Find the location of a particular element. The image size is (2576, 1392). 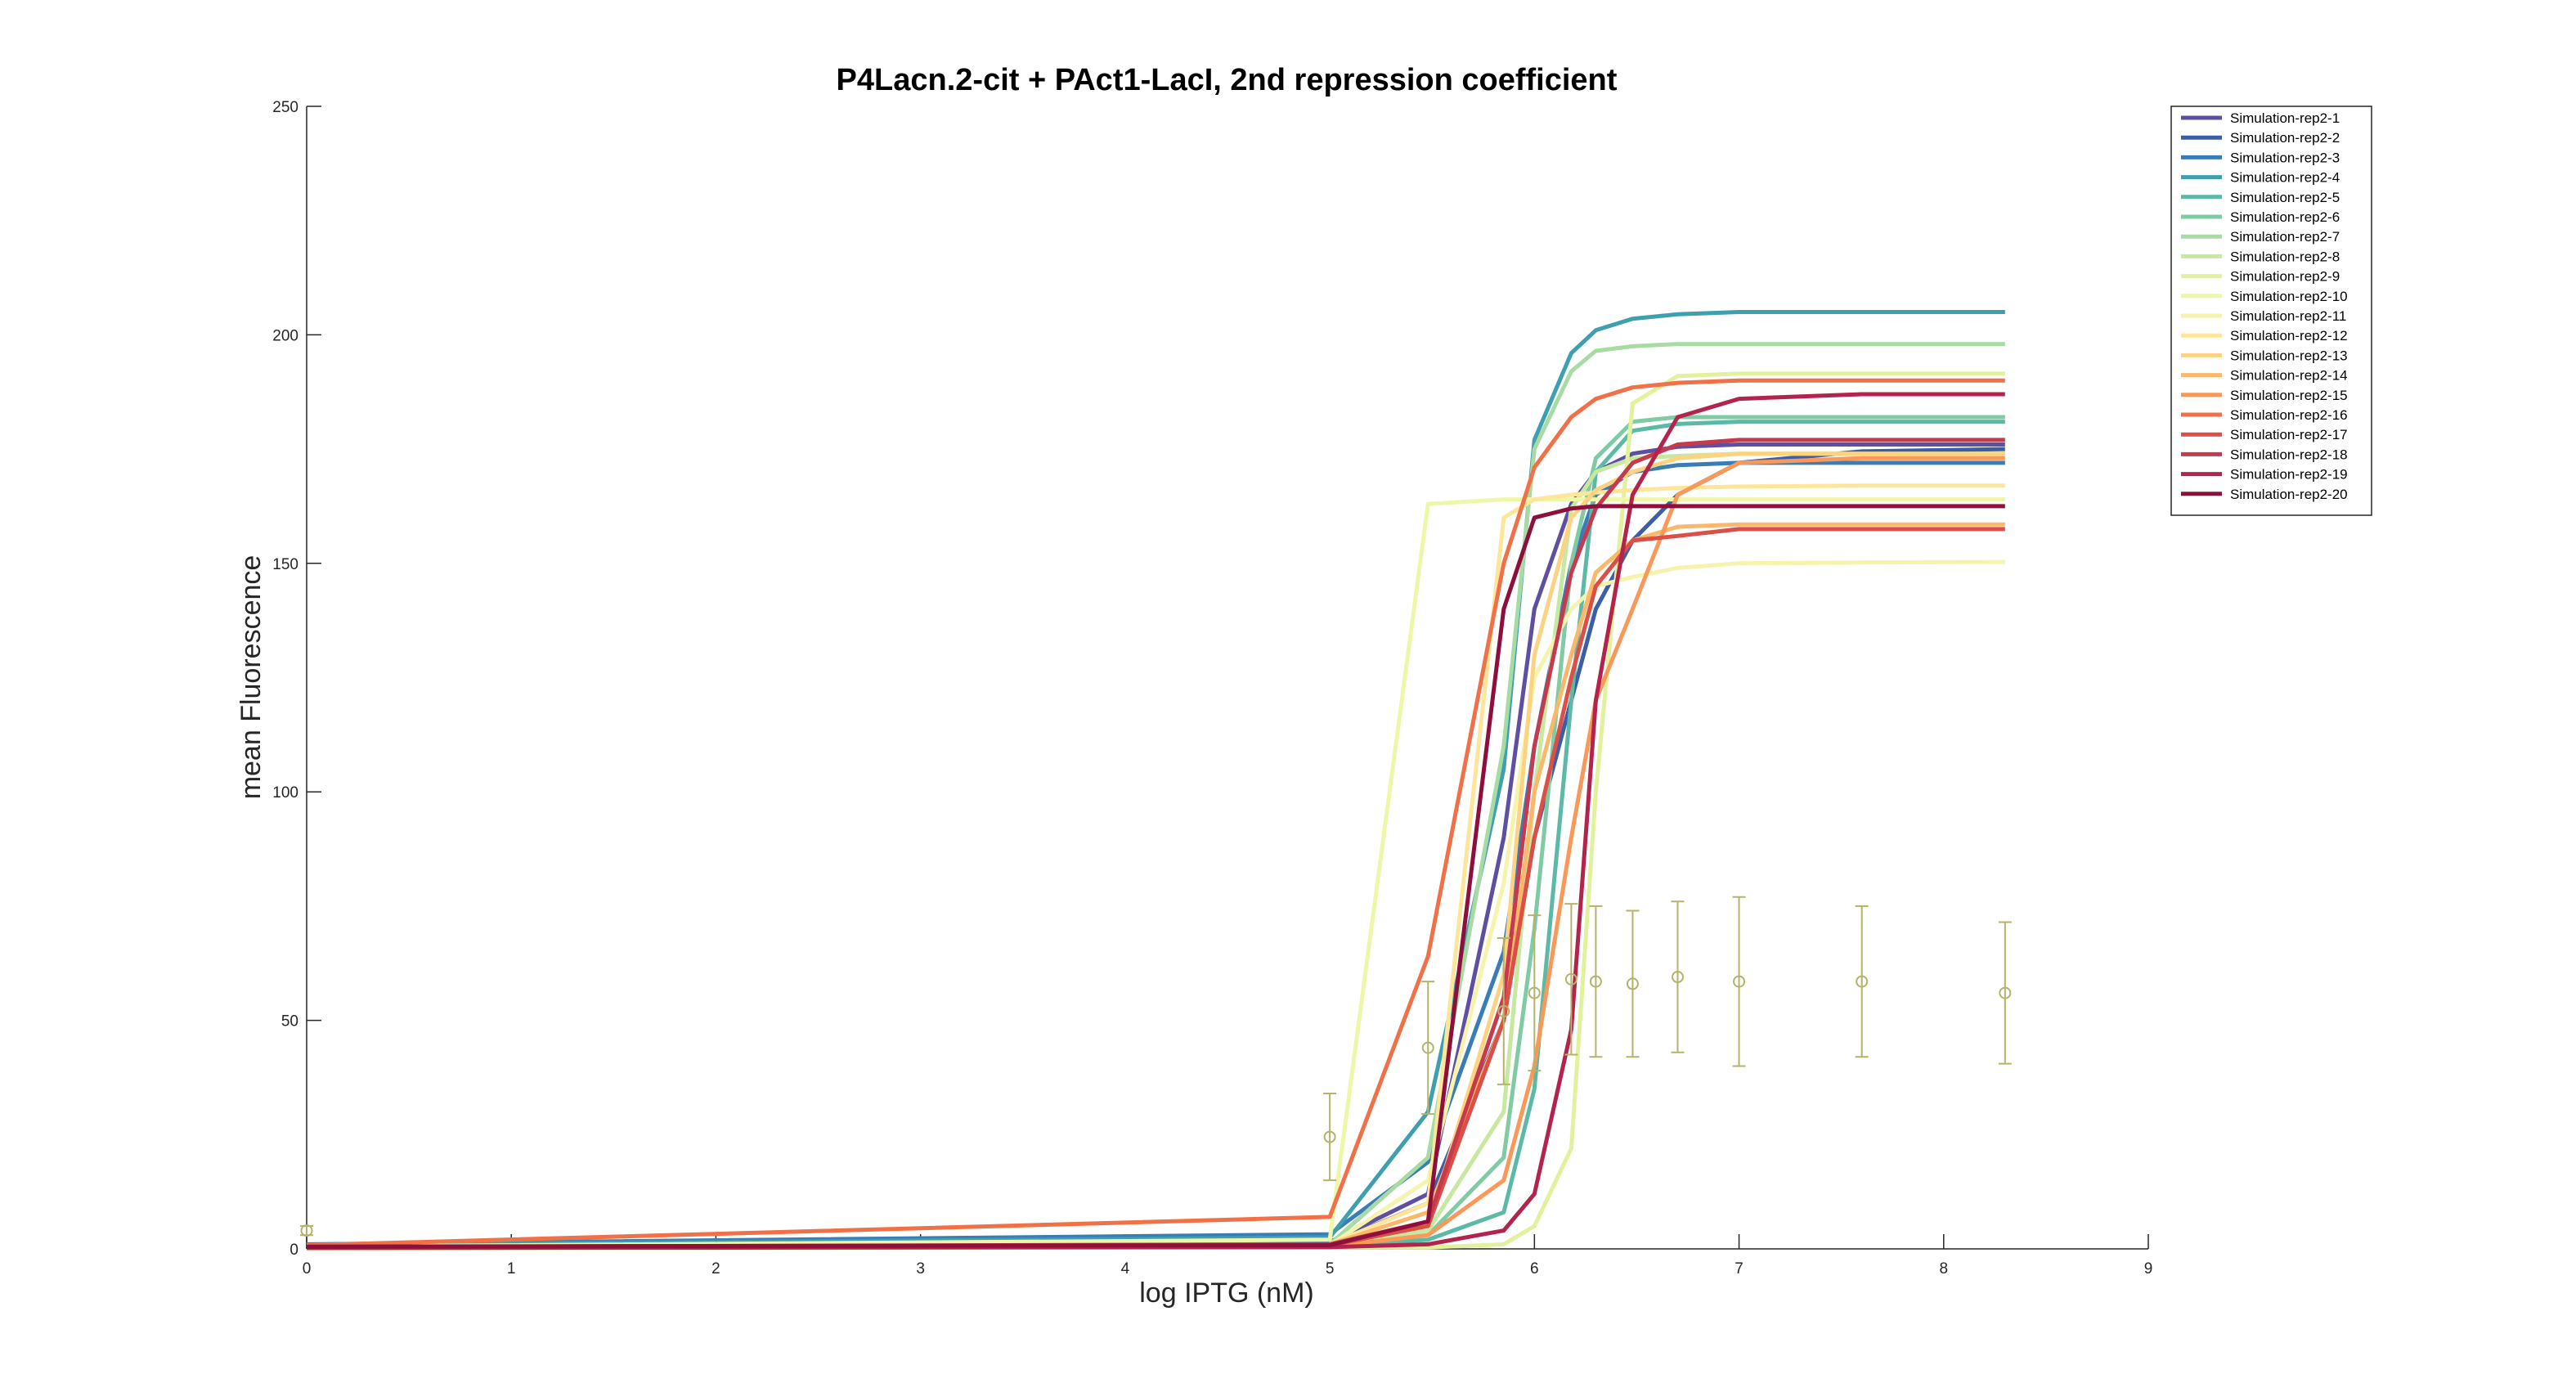

x-tick-label: 9 is located at coordinates (2148, 1268).